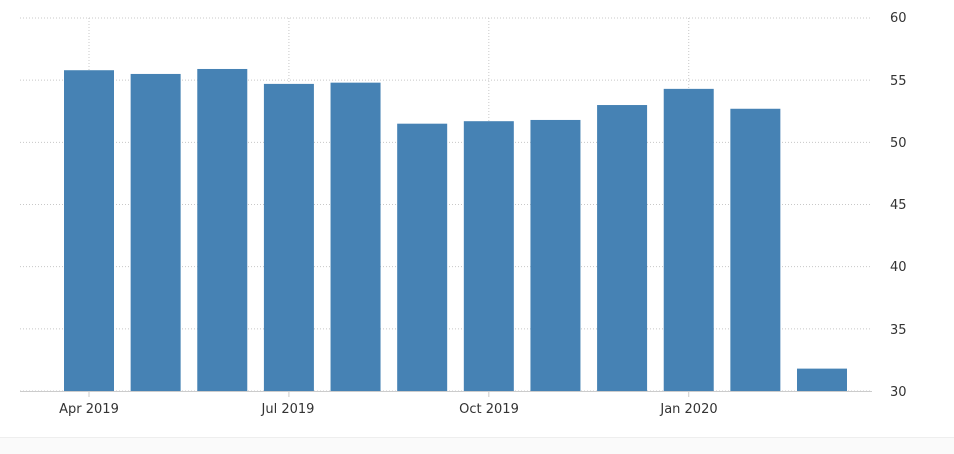  I want to click on x-tick-label: Apr 2019, so click(89, 409).